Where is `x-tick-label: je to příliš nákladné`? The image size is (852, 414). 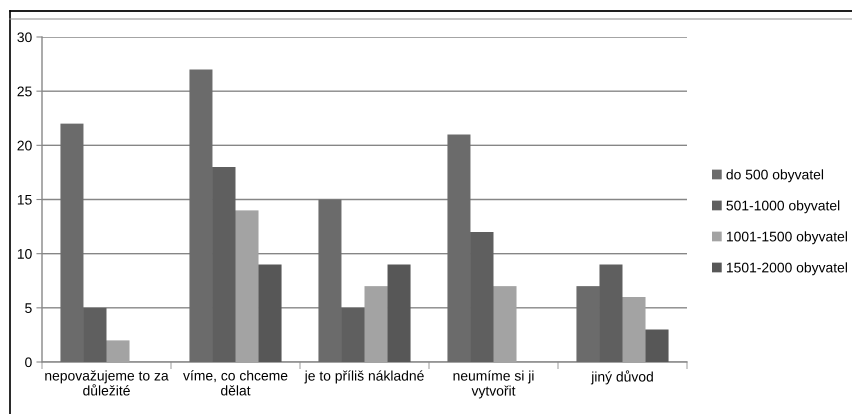 x-tick-label: je to příliš nákladné is located at coordinates (364, 377).